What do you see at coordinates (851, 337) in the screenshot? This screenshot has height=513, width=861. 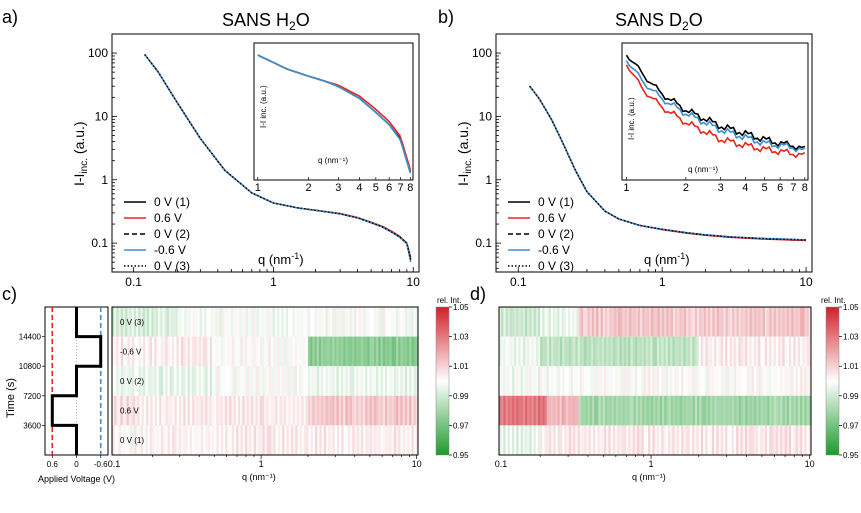 I see `colorbar-tick-label: 1.03` at bounding box center [851, 337].